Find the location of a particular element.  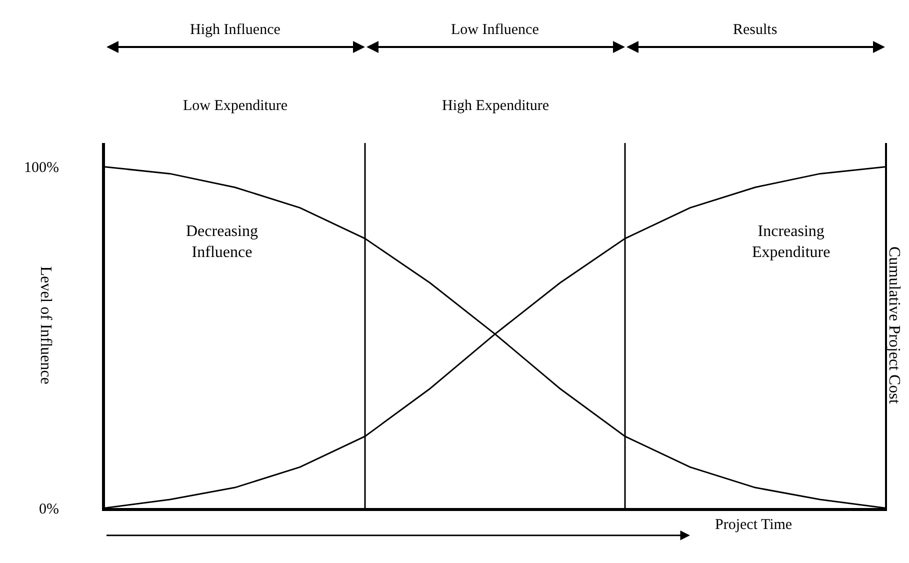

text: High Influence is located at coordinates (235, 30).